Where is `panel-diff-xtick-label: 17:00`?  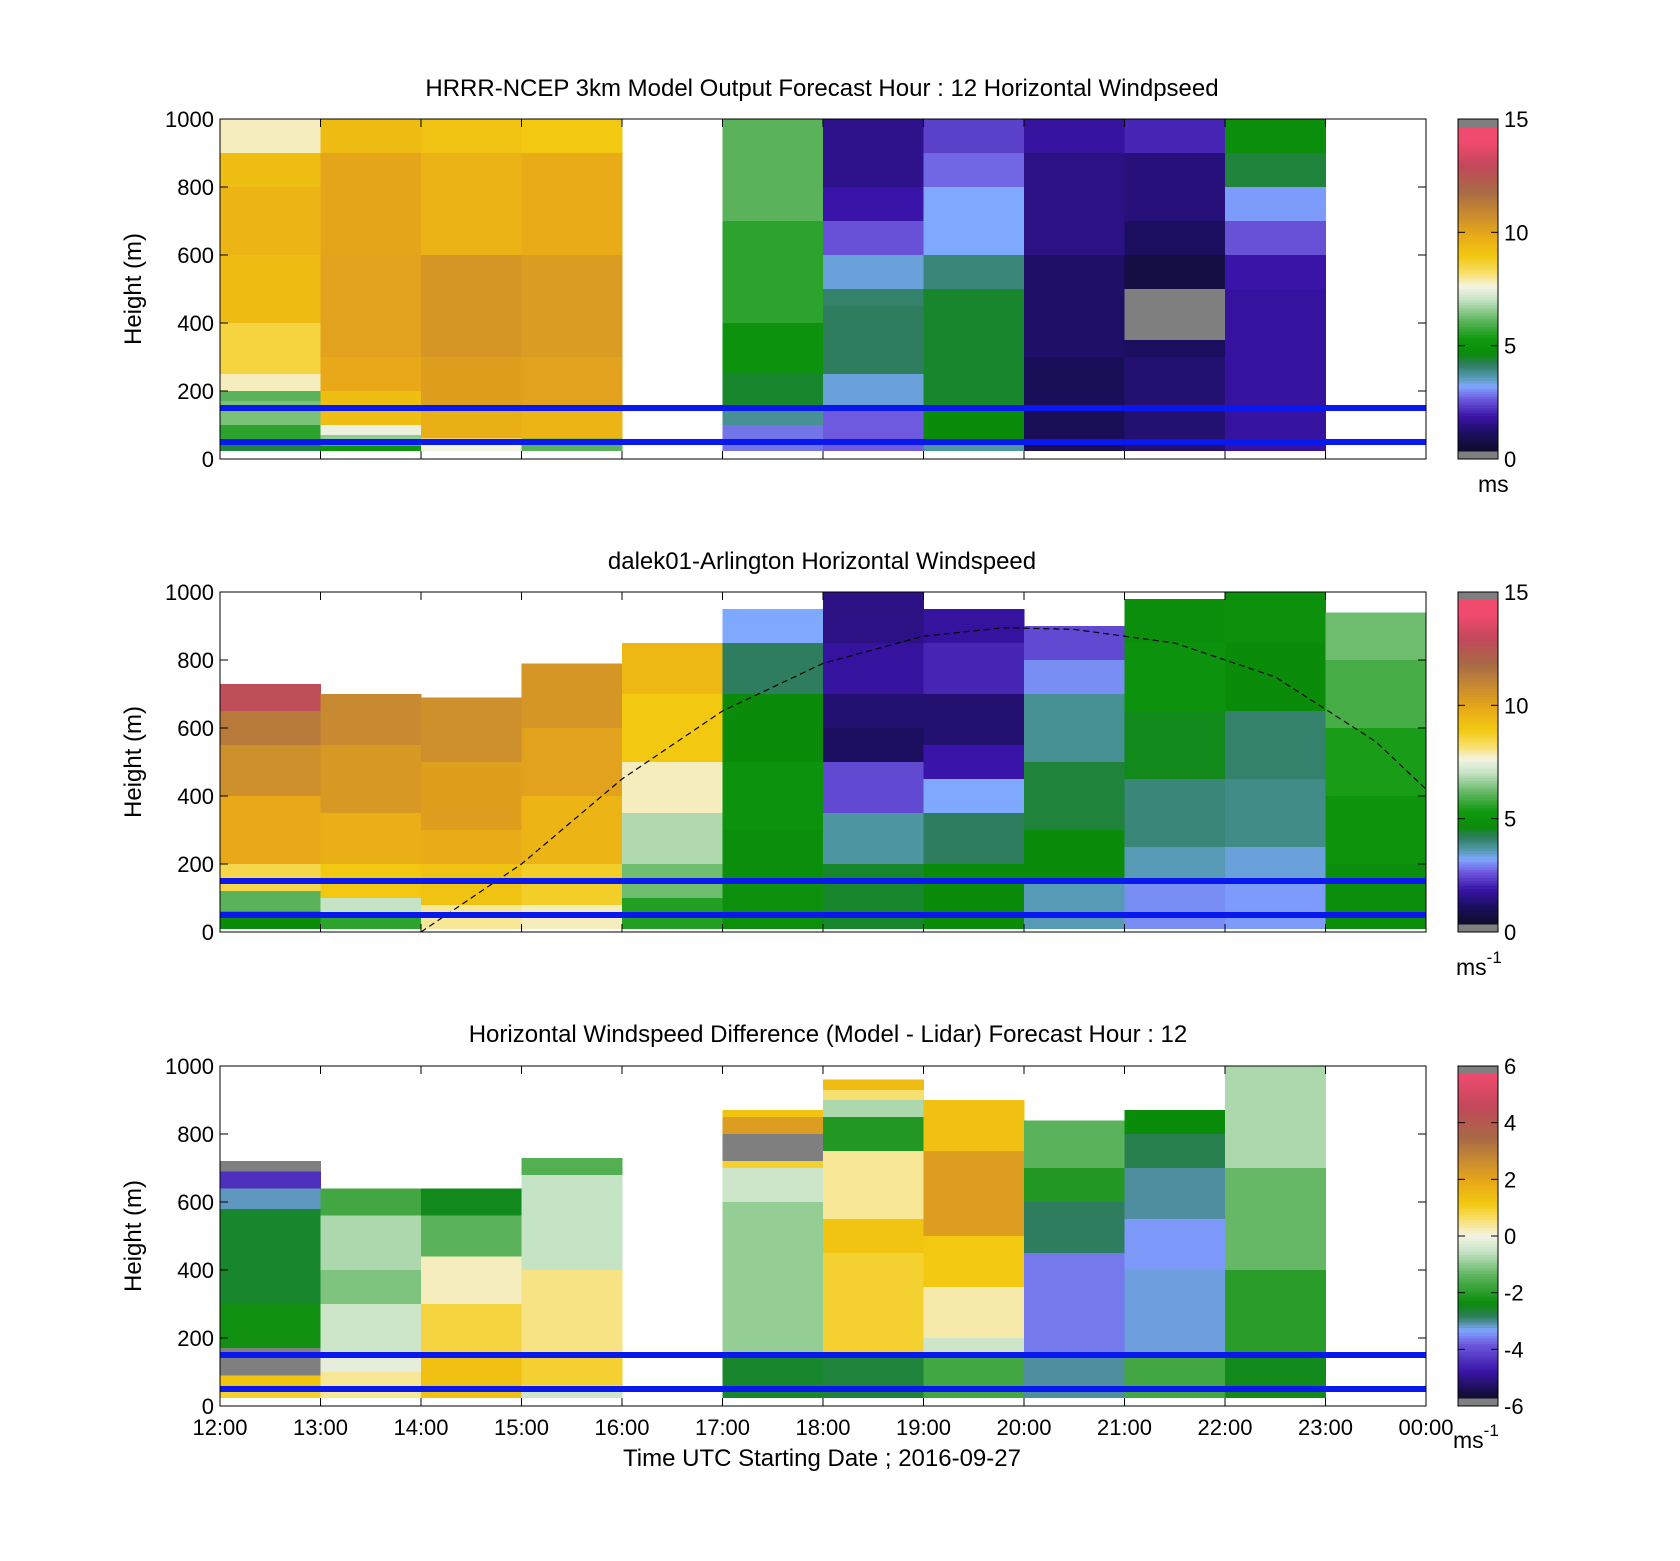 panel-diff-xtick-label: 17:00 is located at coordinates (722, 1427).